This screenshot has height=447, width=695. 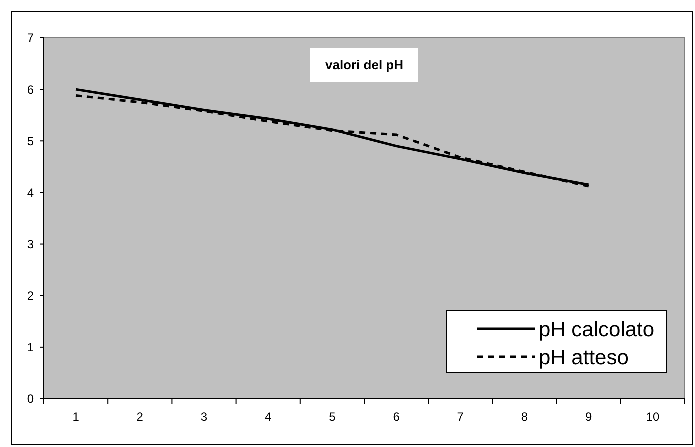 What do you see at coordinates (30, 244) in the screenshot?
I see `y-tick-label: 3` at bounding box center [30, 244].